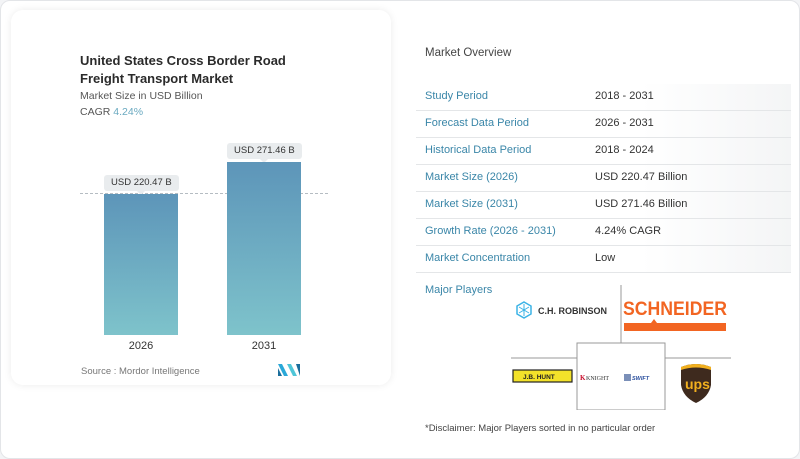  What do you see at coordinates (641, 177) in the screenshot?
I see `overview-value: USD 220.47 Billion` at bounding box center [641, 177].